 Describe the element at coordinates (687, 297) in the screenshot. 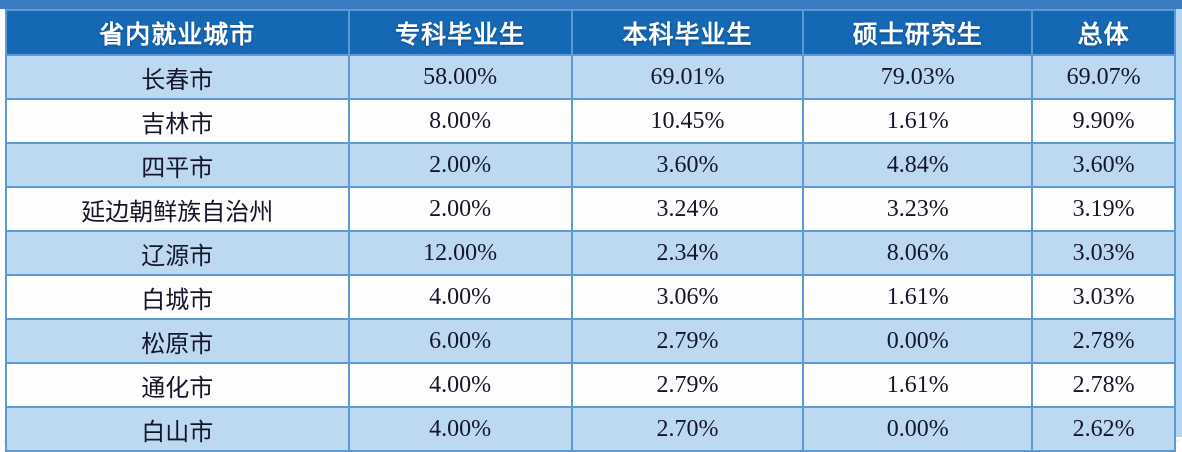

I see `value-cell: 3.06%` at that location.